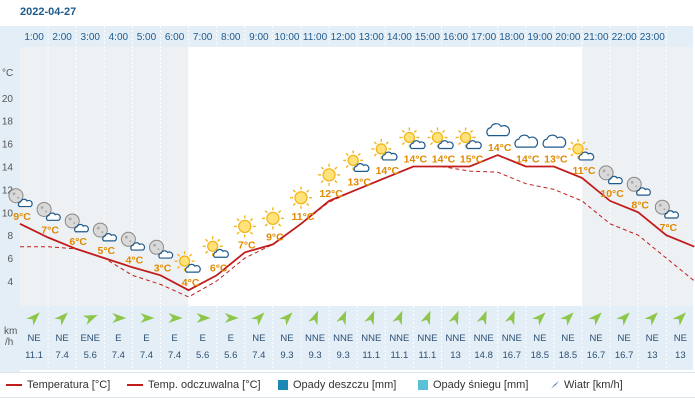  Describe the element at coordinates (10, 331) in the screenshot. I see `wind-unit-label-km: km` at that location.